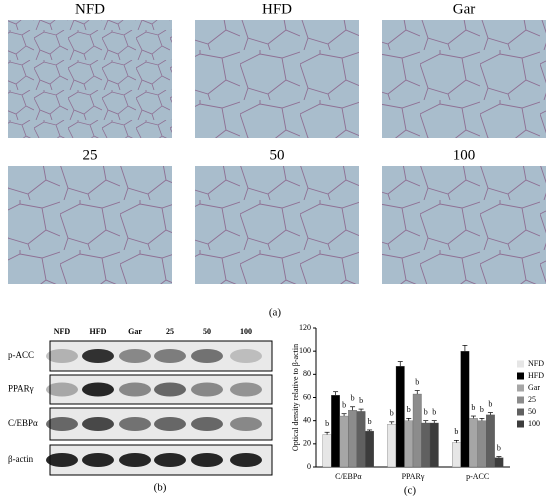 The height and width of the screenshot is (498, 550). I want to click on panel-label: (b), so click(160, 488).